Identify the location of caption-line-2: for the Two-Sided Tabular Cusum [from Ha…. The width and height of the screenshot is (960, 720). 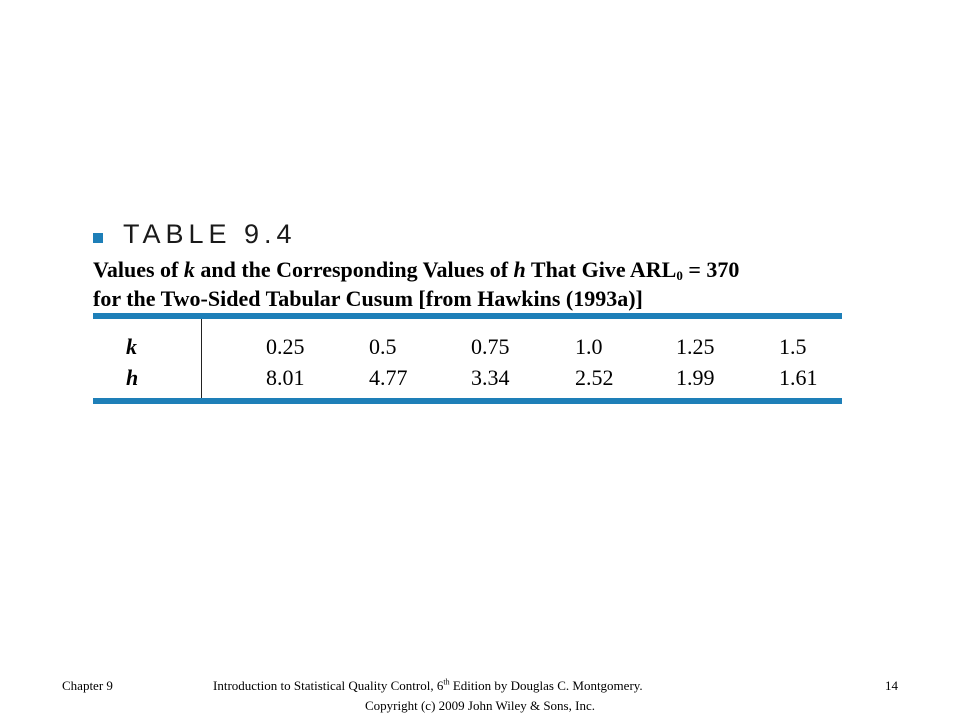
(368, 298).